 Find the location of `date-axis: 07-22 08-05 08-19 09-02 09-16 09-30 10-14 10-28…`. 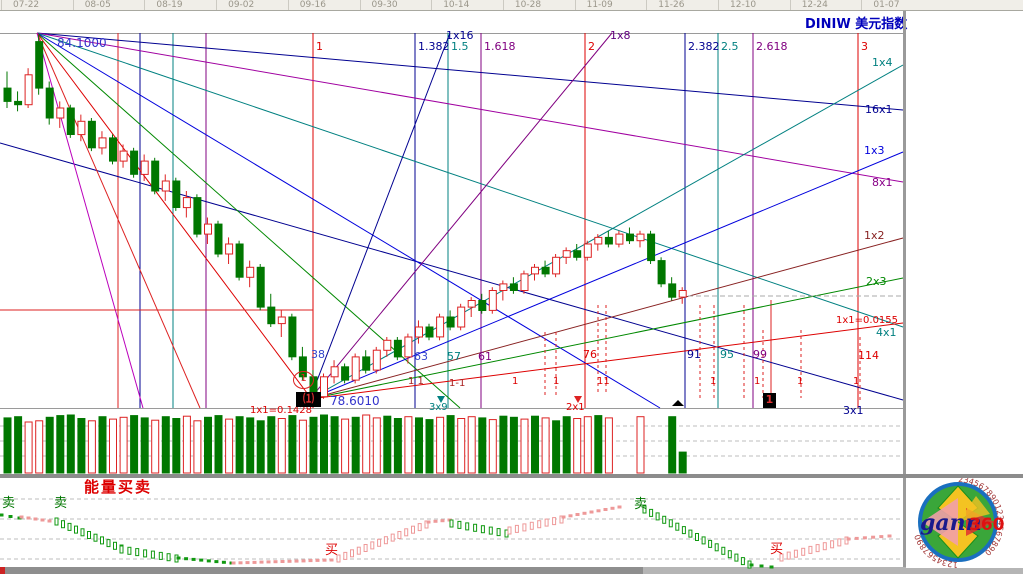

date-axis: 07-22 08-05 08-19 09-02 09-16 09-30 10-14 10-28… is located at coordinates (511, 5).